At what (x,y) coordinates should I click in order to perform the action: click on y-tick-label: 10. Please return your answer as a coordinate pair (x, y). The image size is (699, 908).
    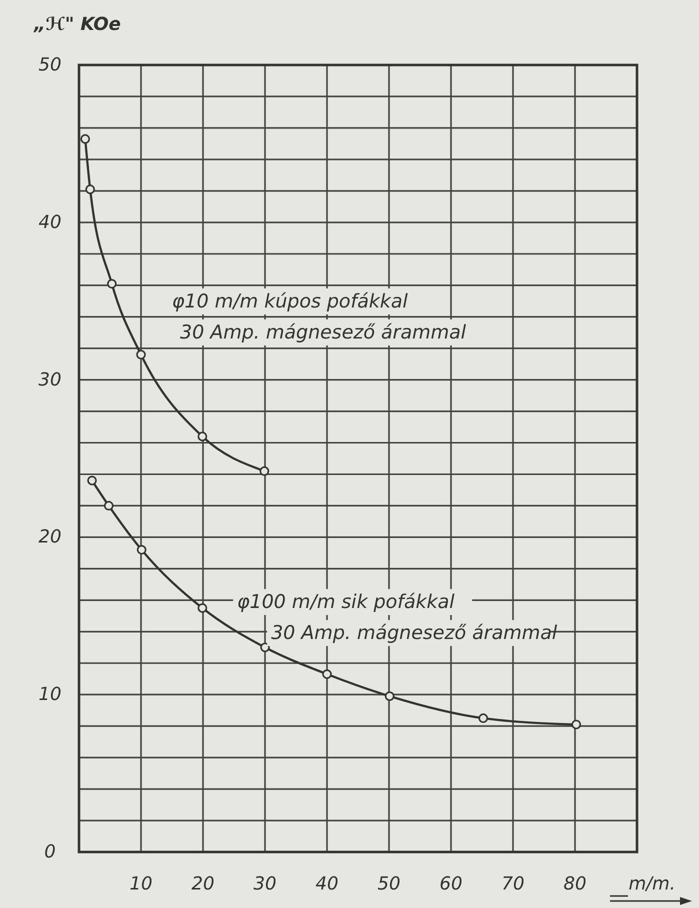
    Looking at the image, I should click on (50, 695).